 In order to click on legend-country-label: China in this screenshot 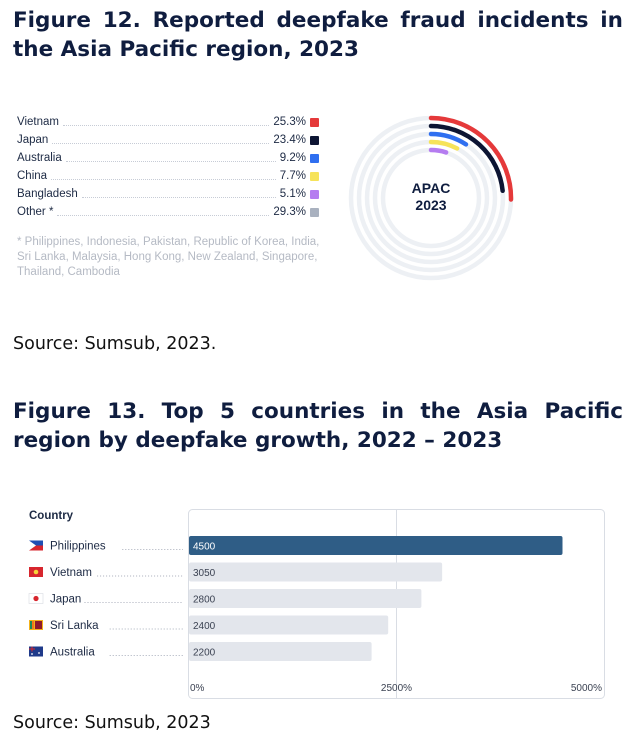, I will do `click(32, 176)`.